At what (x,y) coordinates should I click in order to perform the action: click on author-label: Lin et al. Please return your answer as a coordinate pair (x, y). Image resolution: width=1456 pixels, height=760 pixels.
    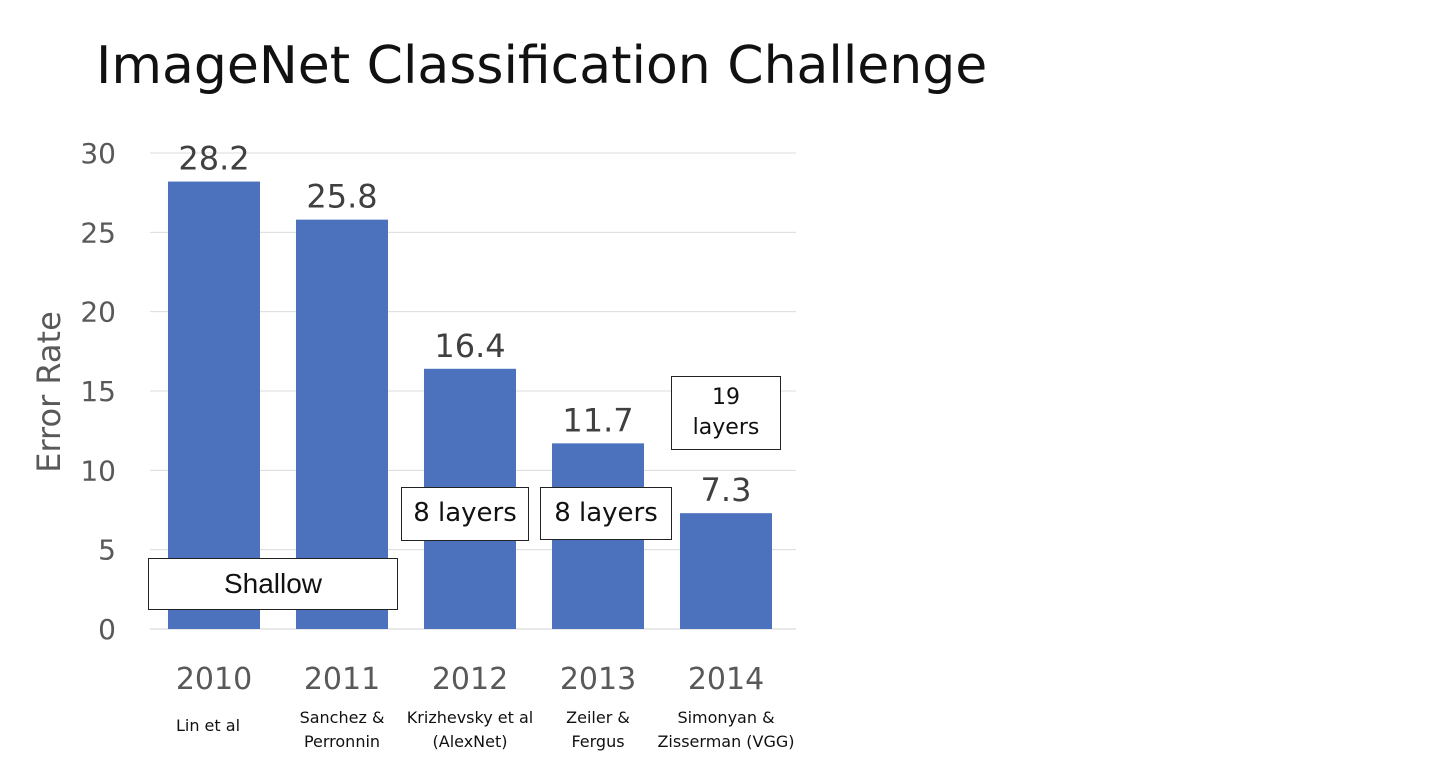
    Looking at the image, I should click on (208, 725).